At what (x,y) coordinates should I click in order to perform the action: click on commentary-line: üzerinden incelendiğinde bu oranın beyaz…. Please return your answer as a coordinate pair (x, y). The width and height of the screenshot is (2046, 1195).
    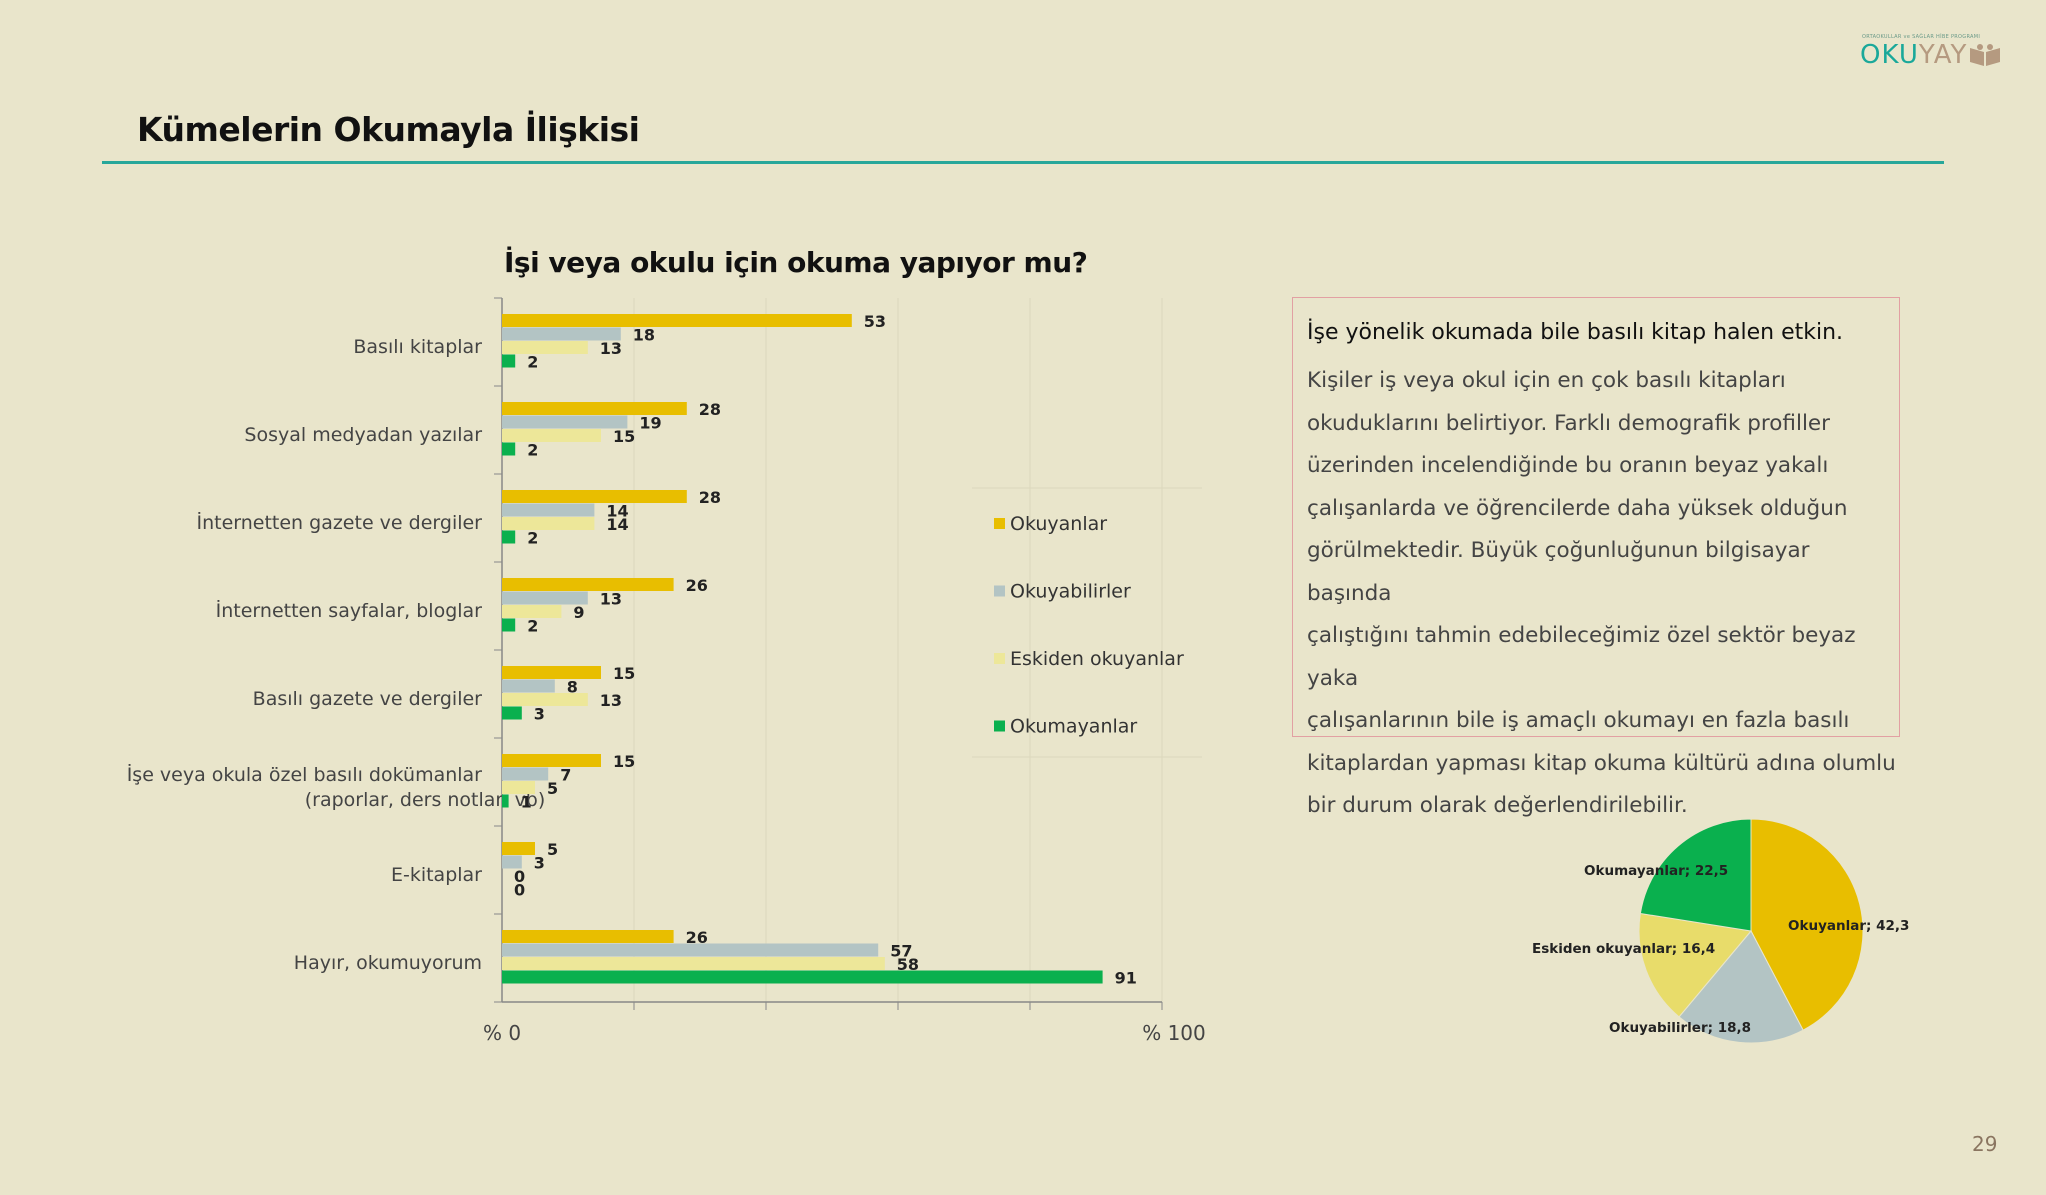
    Looking at the image, I should click on (1568, 465).